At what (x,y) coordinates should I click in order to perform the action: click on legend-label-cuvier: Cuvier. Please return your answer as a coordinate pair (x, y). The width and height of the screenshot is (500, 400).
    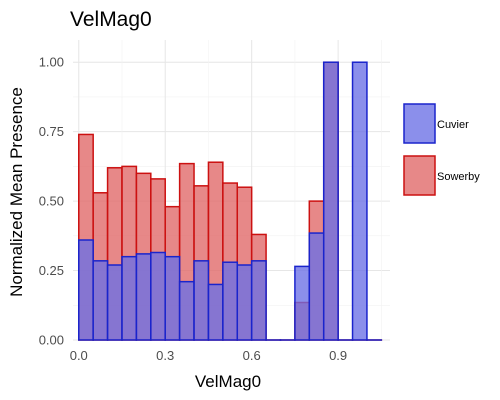
    Looking at the image, I should click on (453, 125).